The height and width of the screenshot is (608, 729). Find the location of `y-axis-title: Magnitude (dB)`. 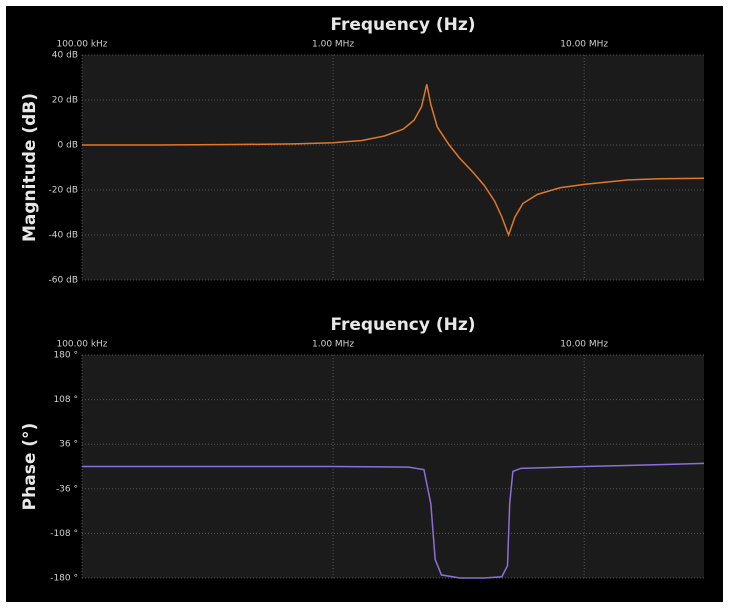

y-axis-title: Magnitude (dB) is located at coordinates (30, 167).